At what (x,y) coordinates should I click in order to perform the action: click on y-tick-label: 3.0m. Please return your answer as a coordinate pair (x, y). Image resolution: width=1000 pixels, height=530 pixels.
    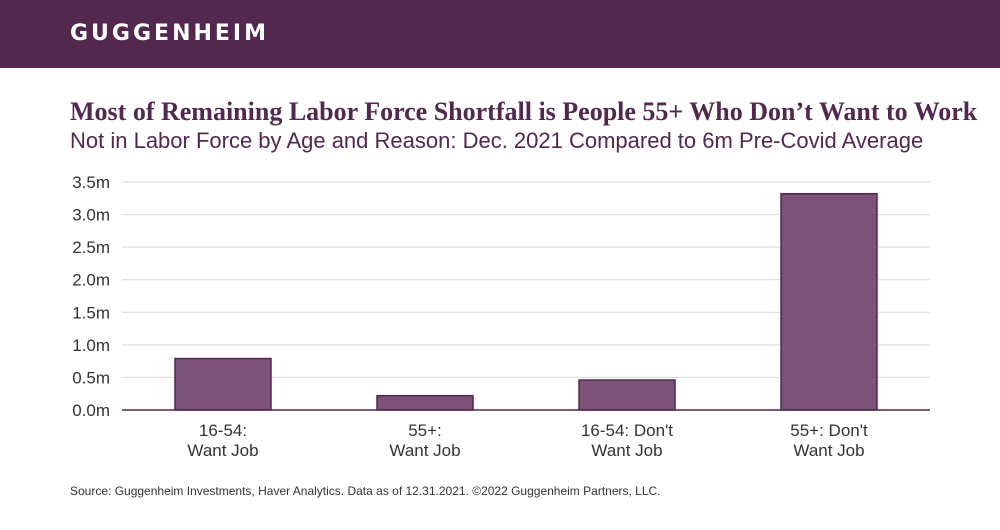
    Looking at the image, I should click on (91, 215).